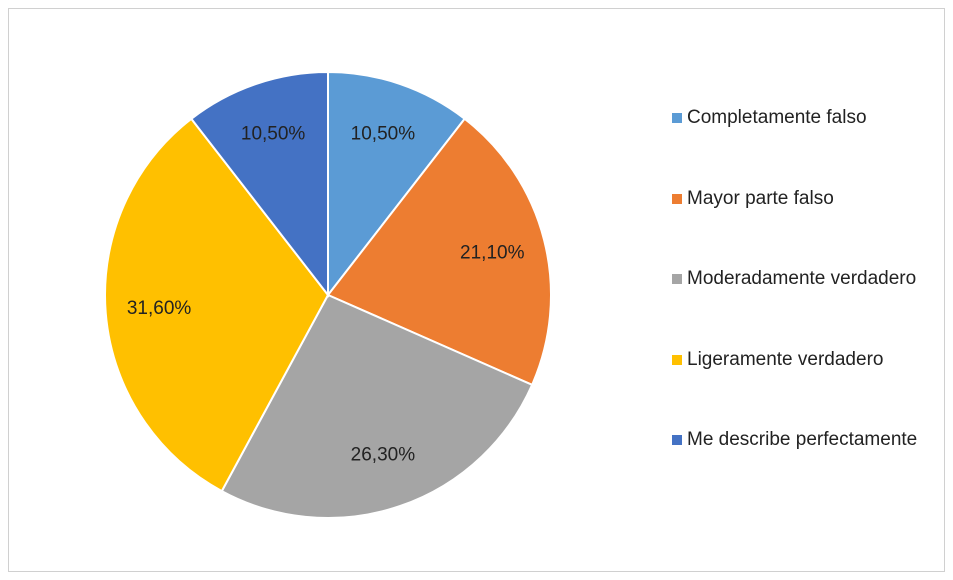  I want to click on legend-label: Mayor parte falso, so click(760, 198).